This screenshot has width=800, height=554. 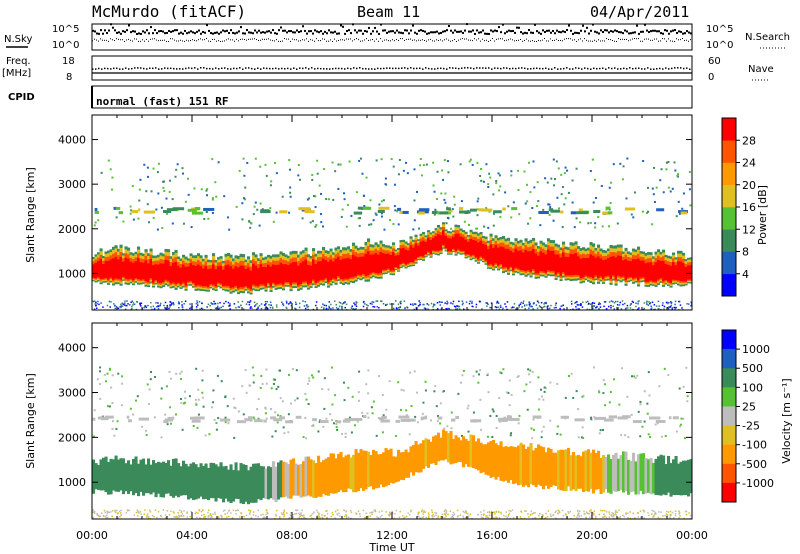 What do you see at coordinates (729, 151) in the screenshot?
I see `colorbar-swatch` at bounding box center [729, 151].